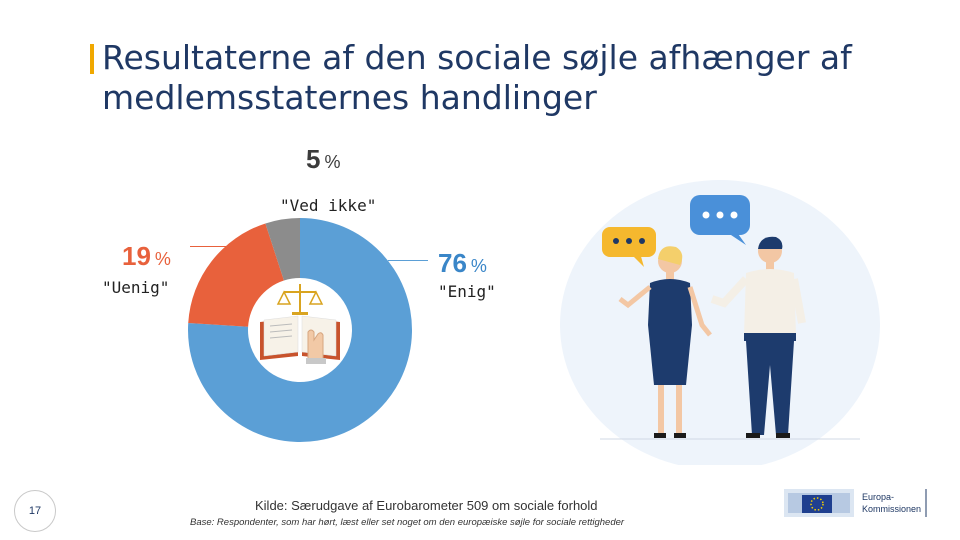 The image size is (960, 540). What do you see at coordinates (855, 503) in the screenshot?
I see `european-commission-logo` at bounding box center [855, 503].